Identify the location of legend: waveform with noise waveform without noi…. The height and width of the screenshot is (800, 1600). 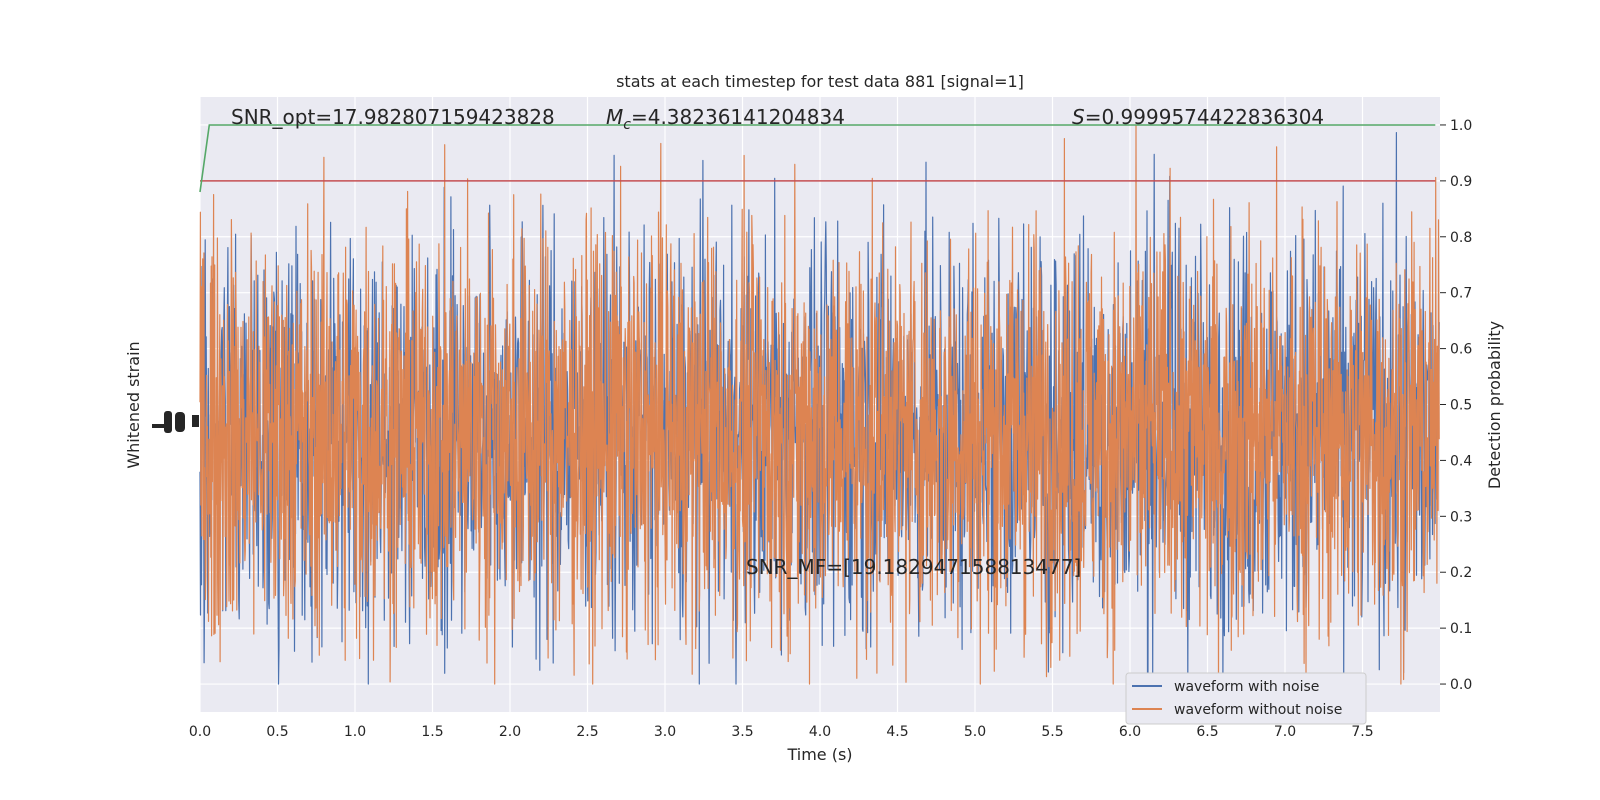
(1246, 698).